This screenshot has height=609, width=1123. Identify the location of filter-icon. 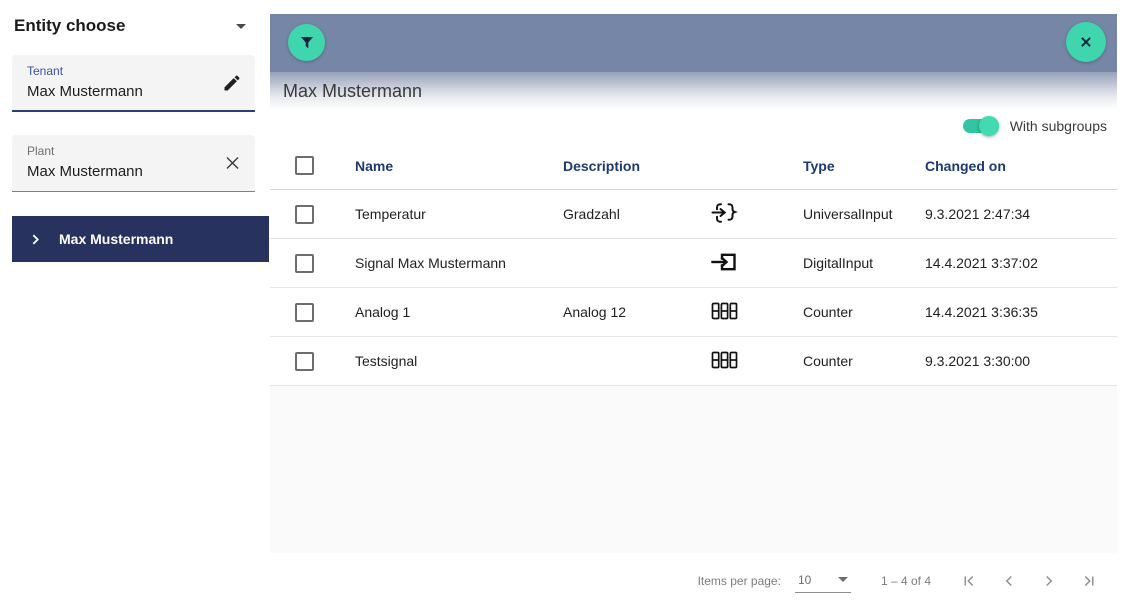
(306, 42).